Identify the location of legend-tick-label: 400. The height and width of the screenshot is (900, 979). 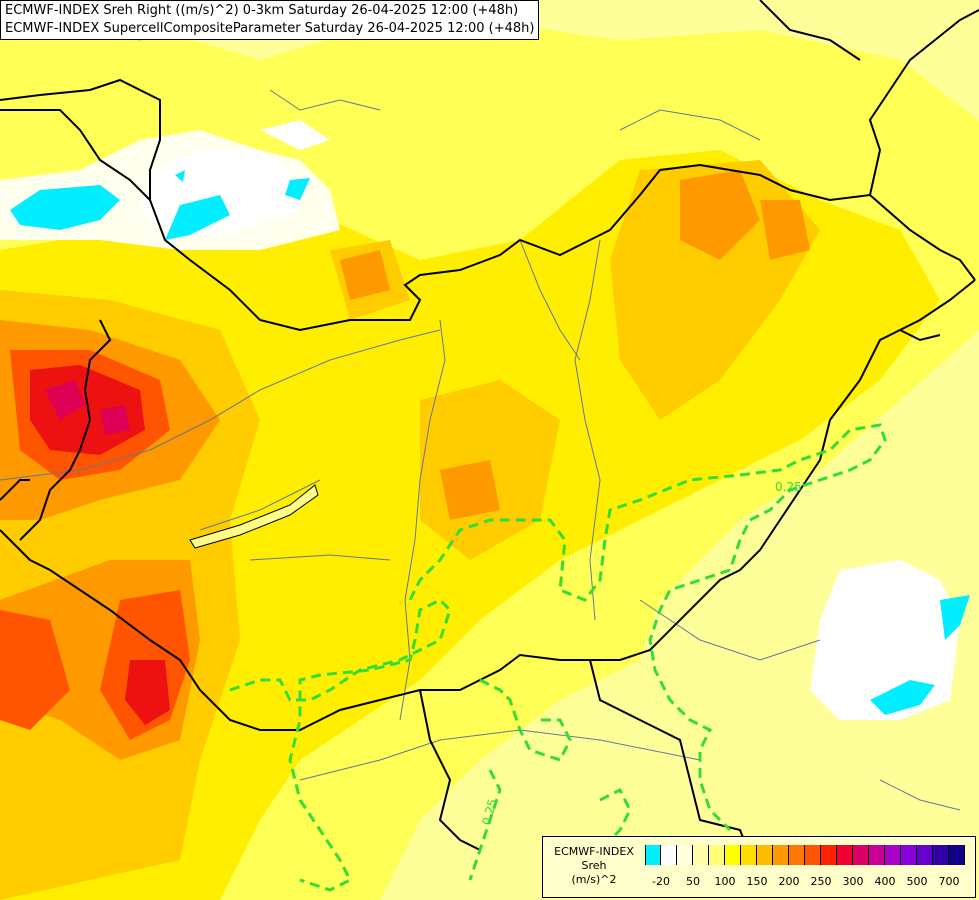
(885, 881).